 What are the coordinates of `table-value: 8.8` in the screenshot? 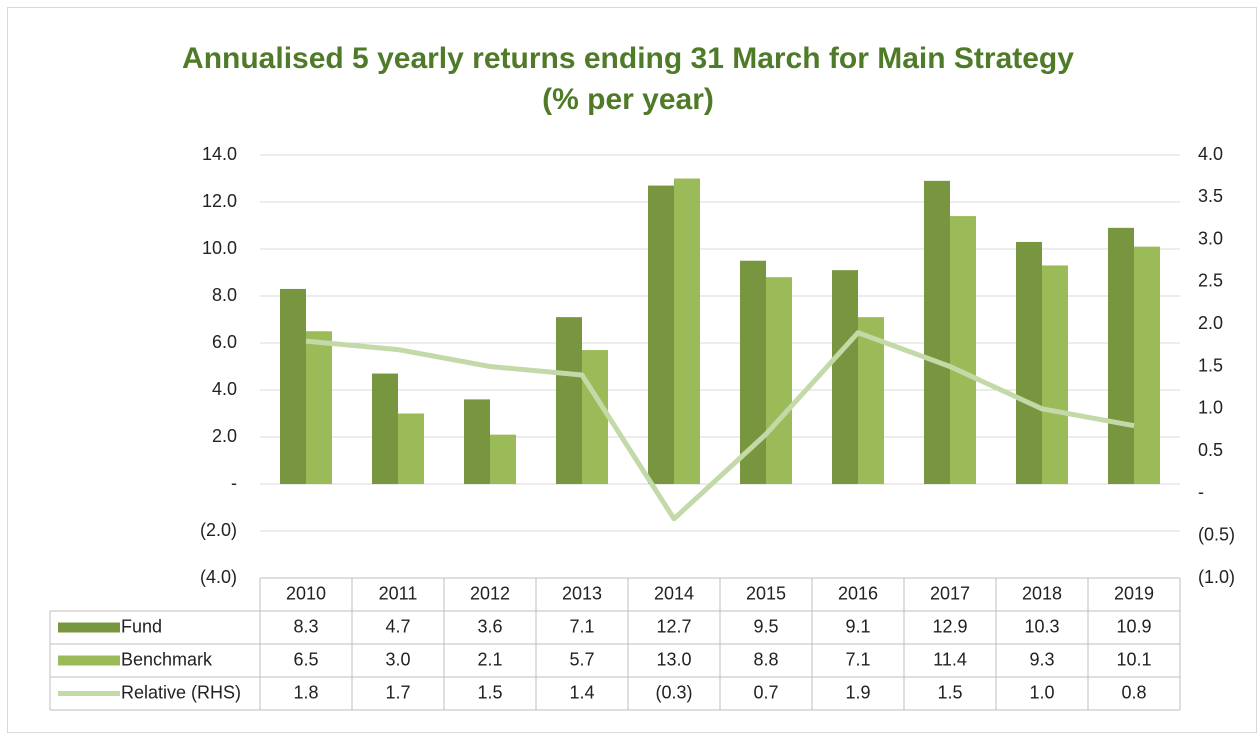 It's located at (765, 659).